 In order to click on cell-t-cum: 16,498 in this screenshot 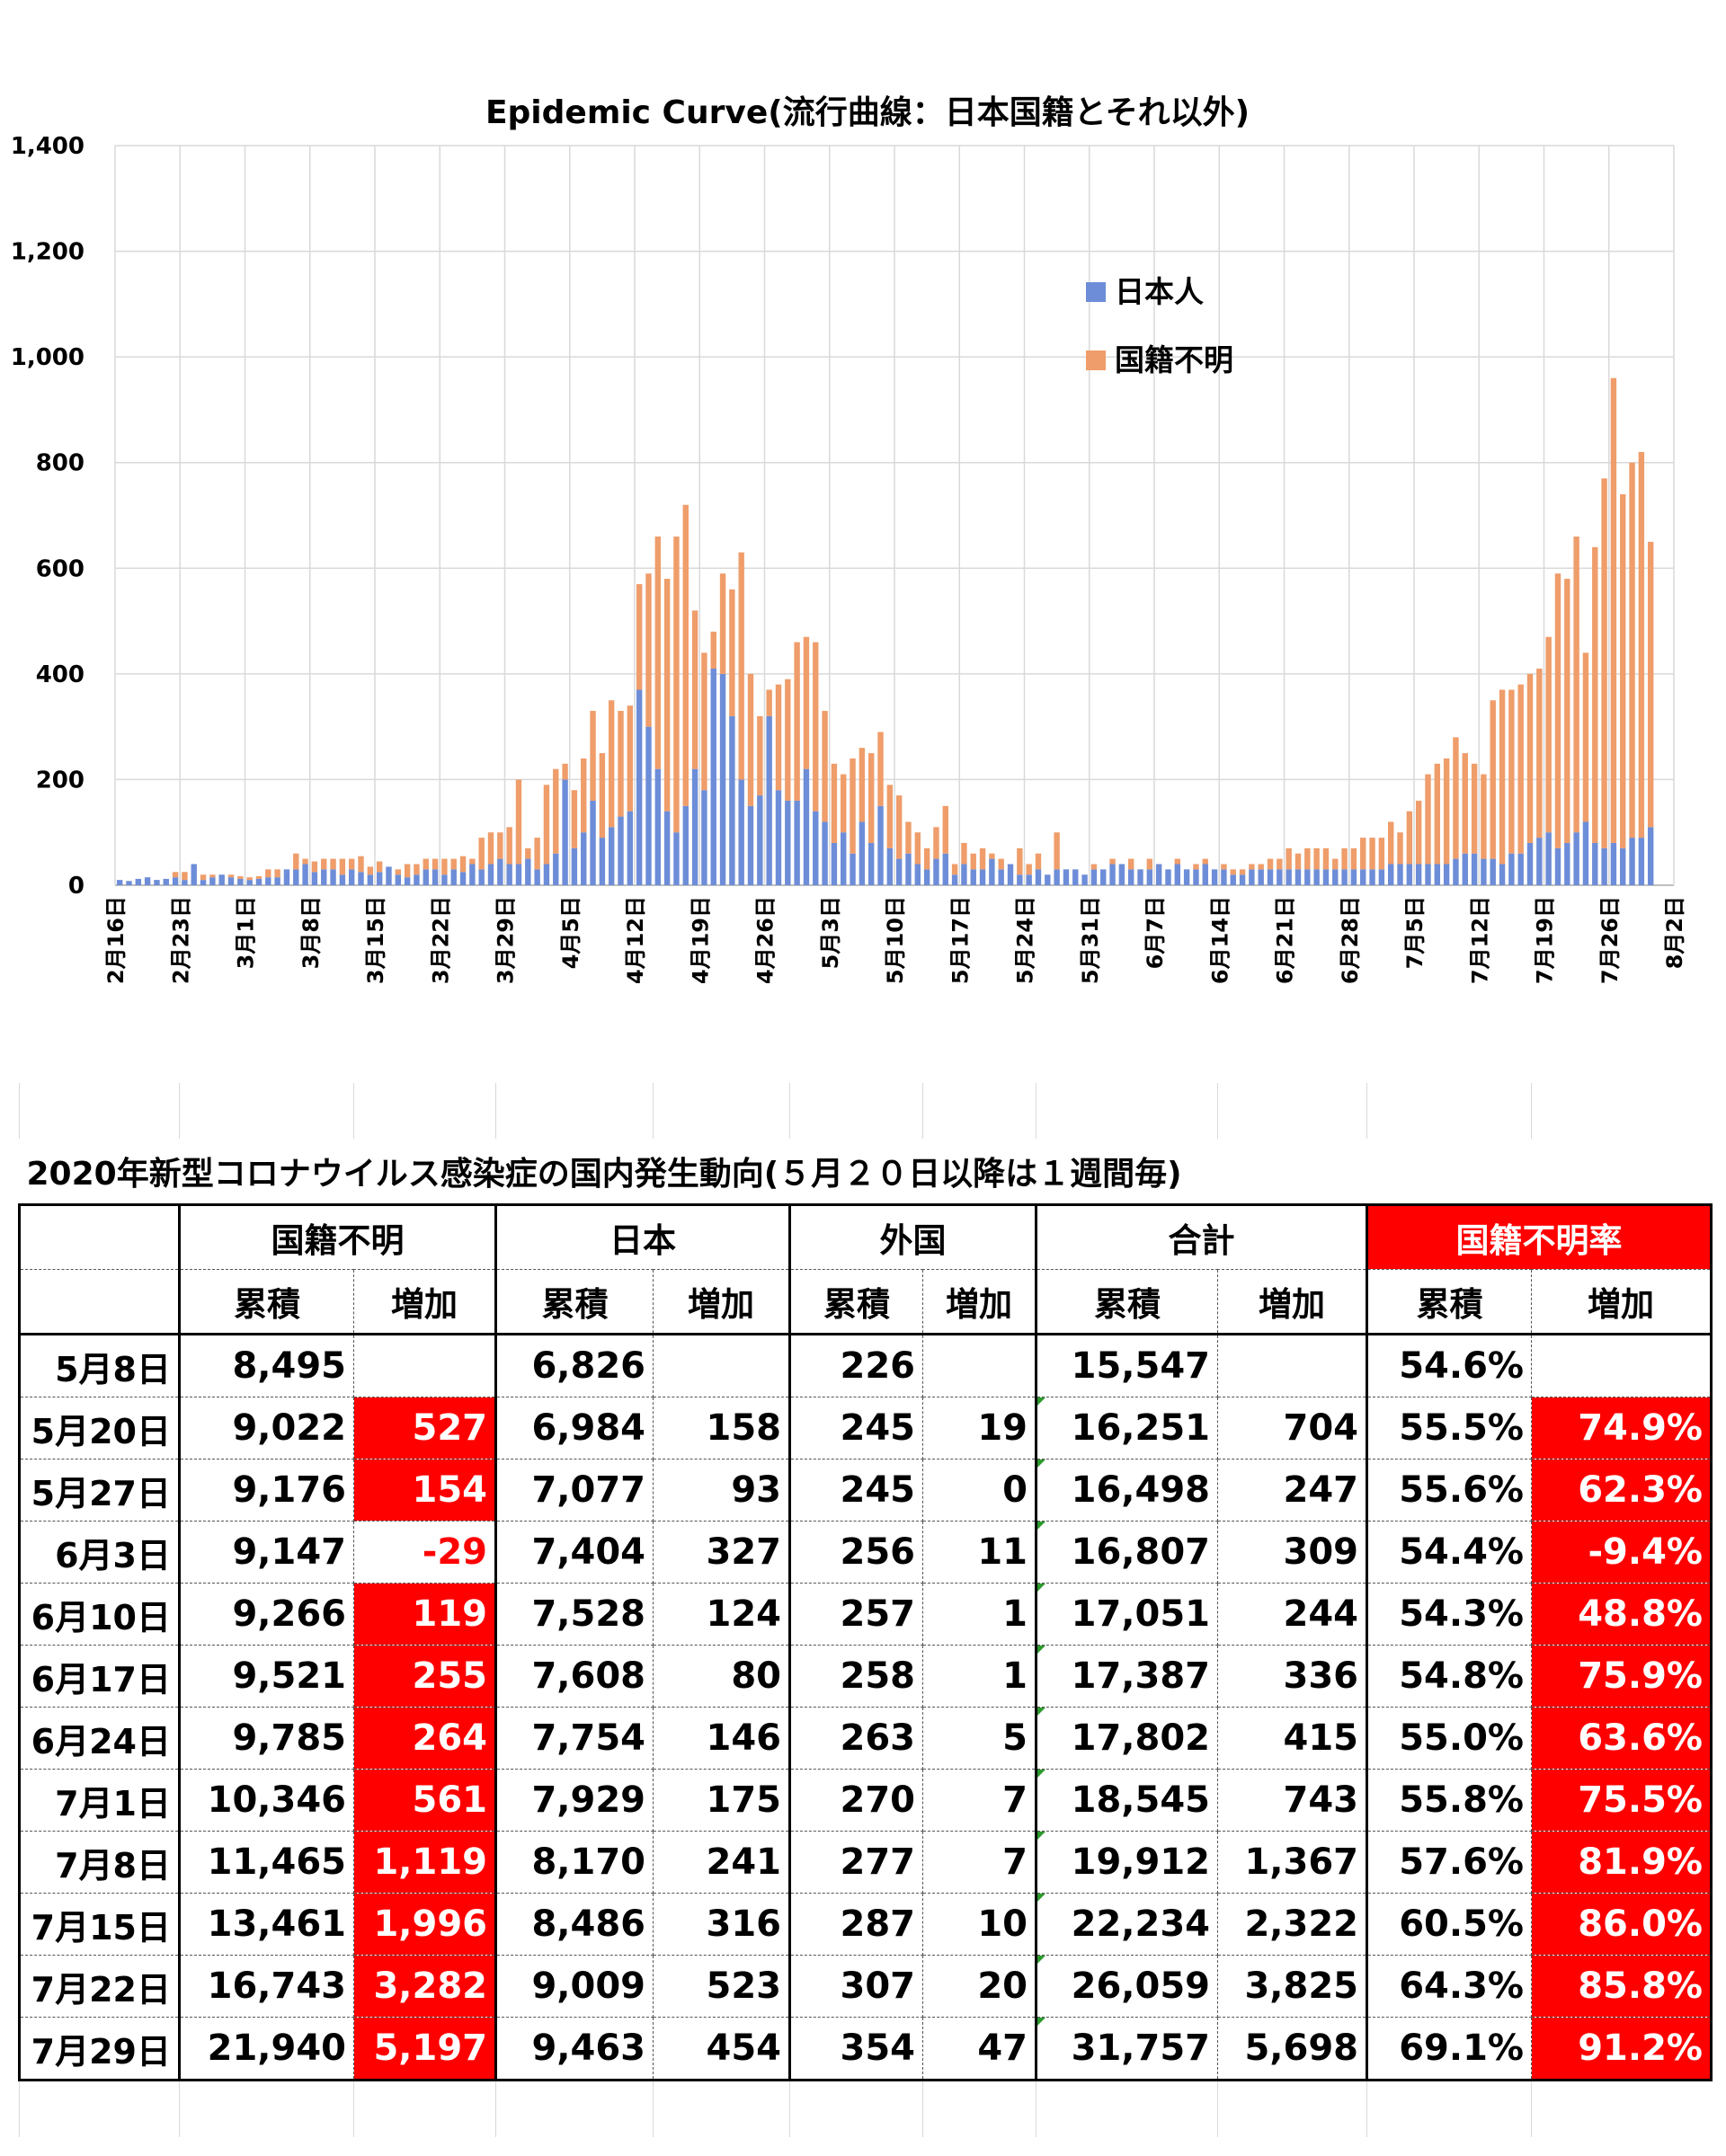, I will do `click(1126, 1491)`.